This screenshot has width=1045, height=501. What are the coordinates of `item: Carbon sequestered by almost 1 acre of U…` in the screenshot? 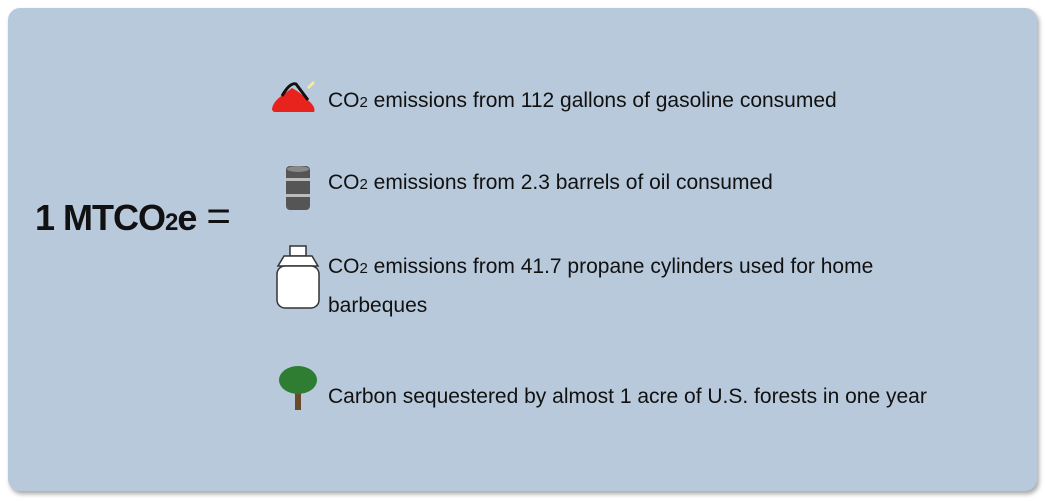 It's located at (648, 396).